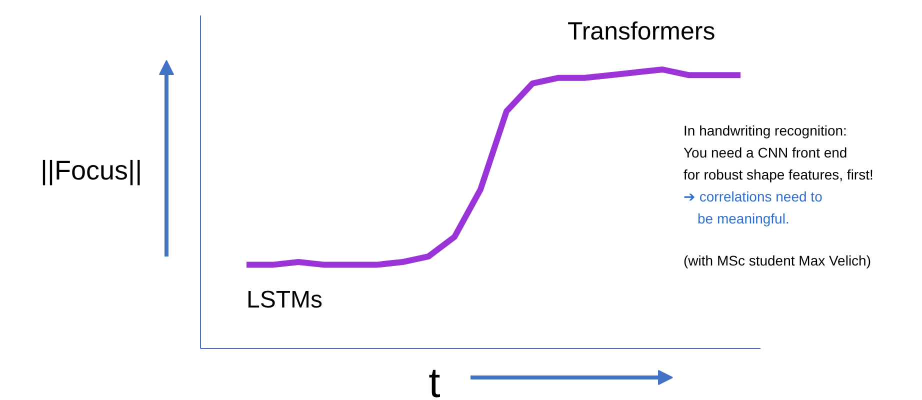  I want to click on y-axis-title: ||Focus||, so click(91, 171).